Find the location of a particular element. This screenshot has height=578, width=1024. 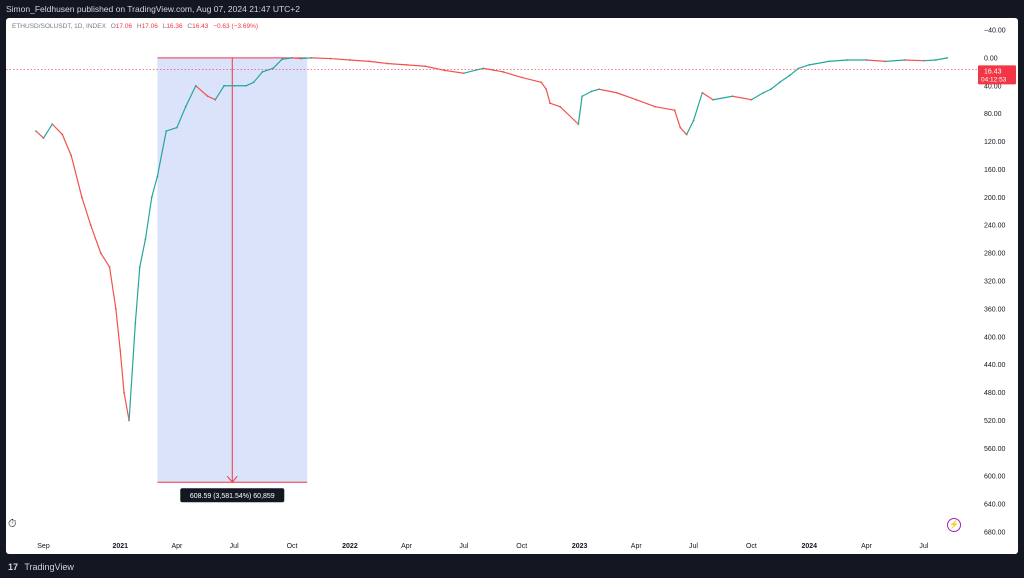

tradingview-brand: TradingView is located at coordinates (49, 567).